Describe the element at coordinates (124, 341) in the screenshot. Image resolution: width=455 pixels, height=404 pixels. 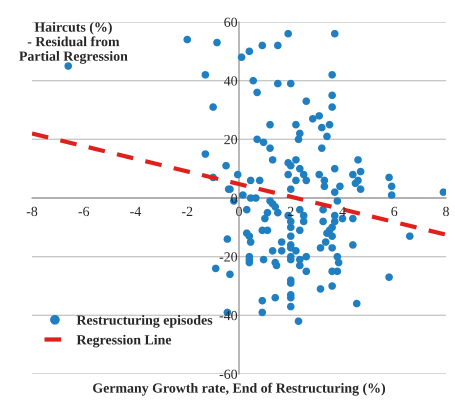
I see `legend-label: Regression Line` at that location.